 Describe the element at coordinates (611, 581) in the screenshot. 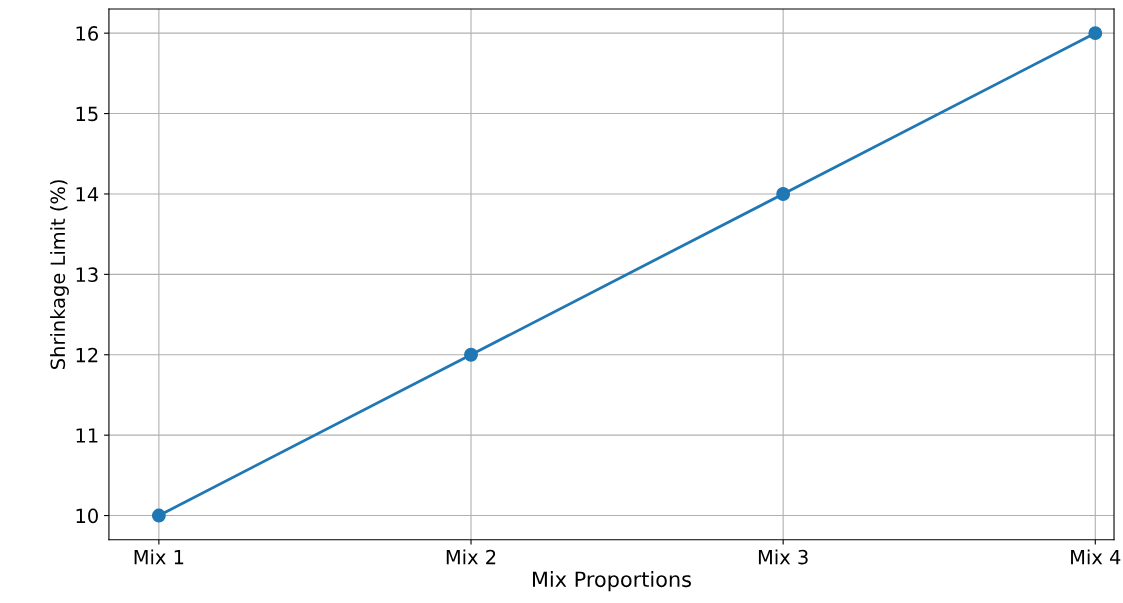

I see `x-axis-title: Mix Proportions` at that location.